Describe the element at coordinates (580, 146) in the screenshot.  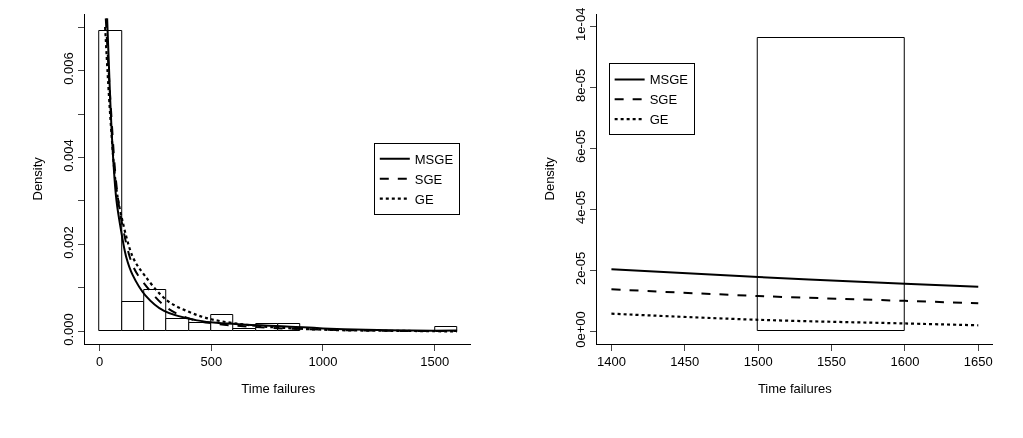
I see `y-tick-label: 6e-05` at that location.